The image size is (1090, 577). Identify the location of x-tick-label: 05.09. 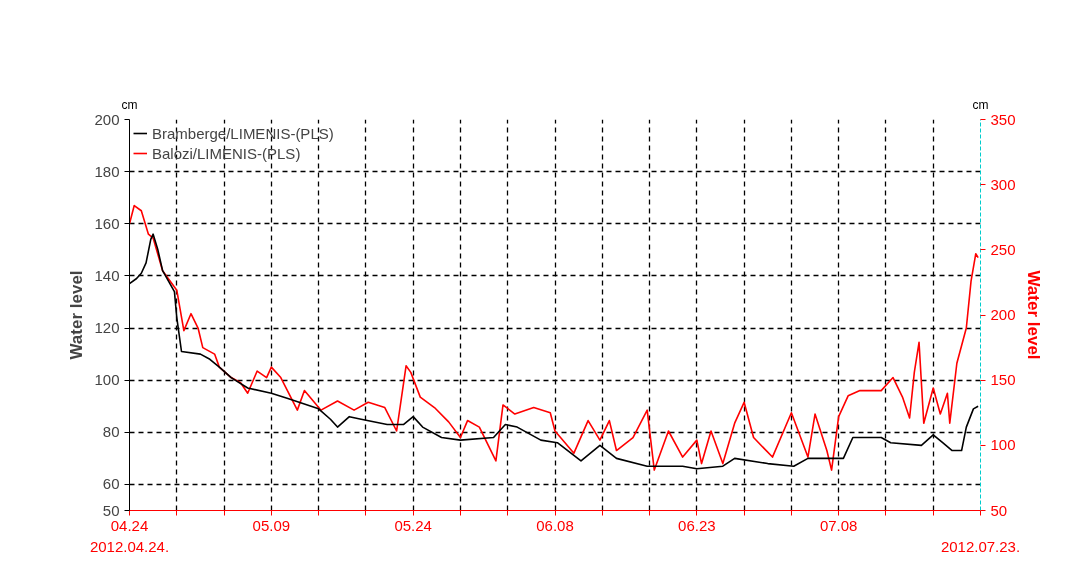
(271, 525).